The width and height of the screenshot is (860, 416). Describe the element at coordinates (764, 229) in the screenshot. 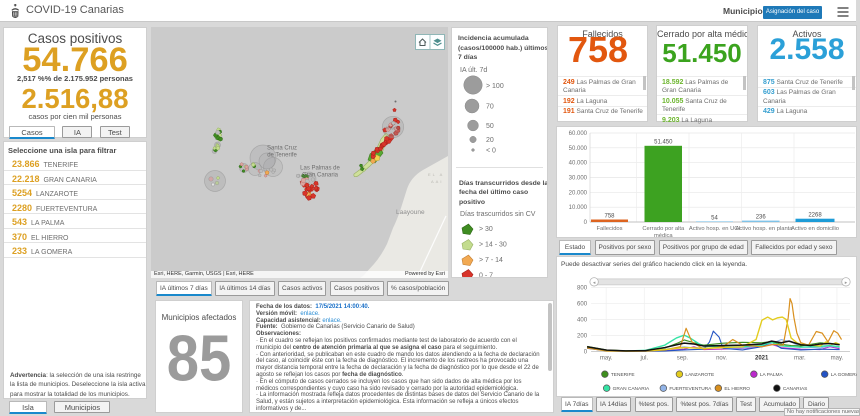

I see `svg-text: Activo hosp. en planta` at that location.